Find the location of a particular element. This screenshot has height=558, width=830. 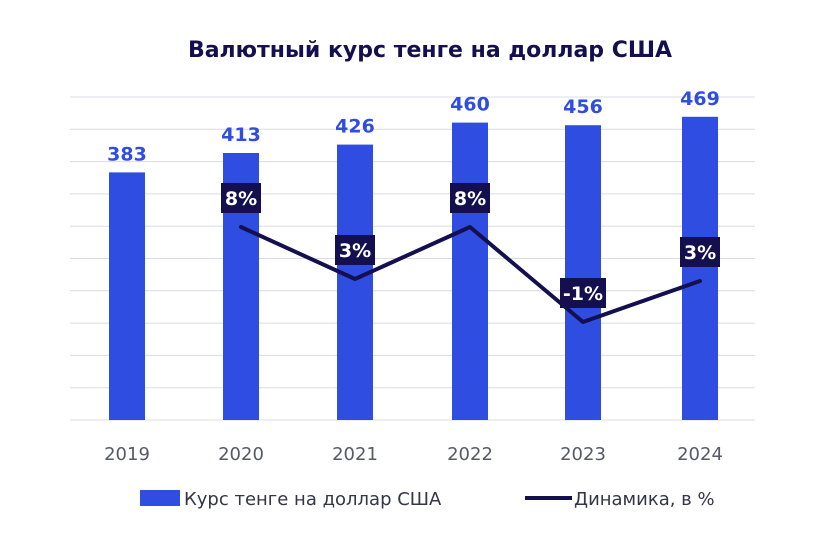

legend: Курс тенге на доллар США Динамика, в % is located at coordinates (427, 499).